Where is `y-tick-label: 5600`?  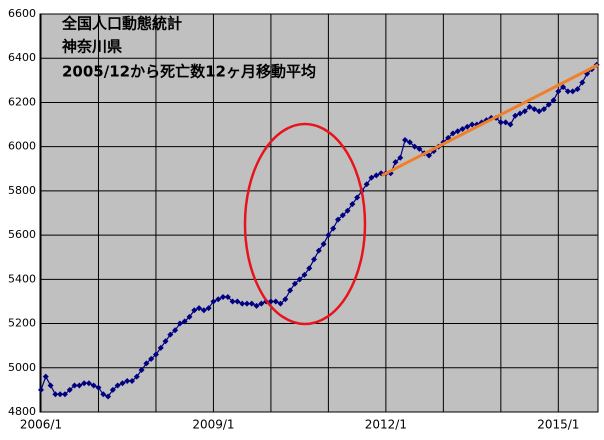
y-tick-label: 5600 is located at coordinates (22, 234).